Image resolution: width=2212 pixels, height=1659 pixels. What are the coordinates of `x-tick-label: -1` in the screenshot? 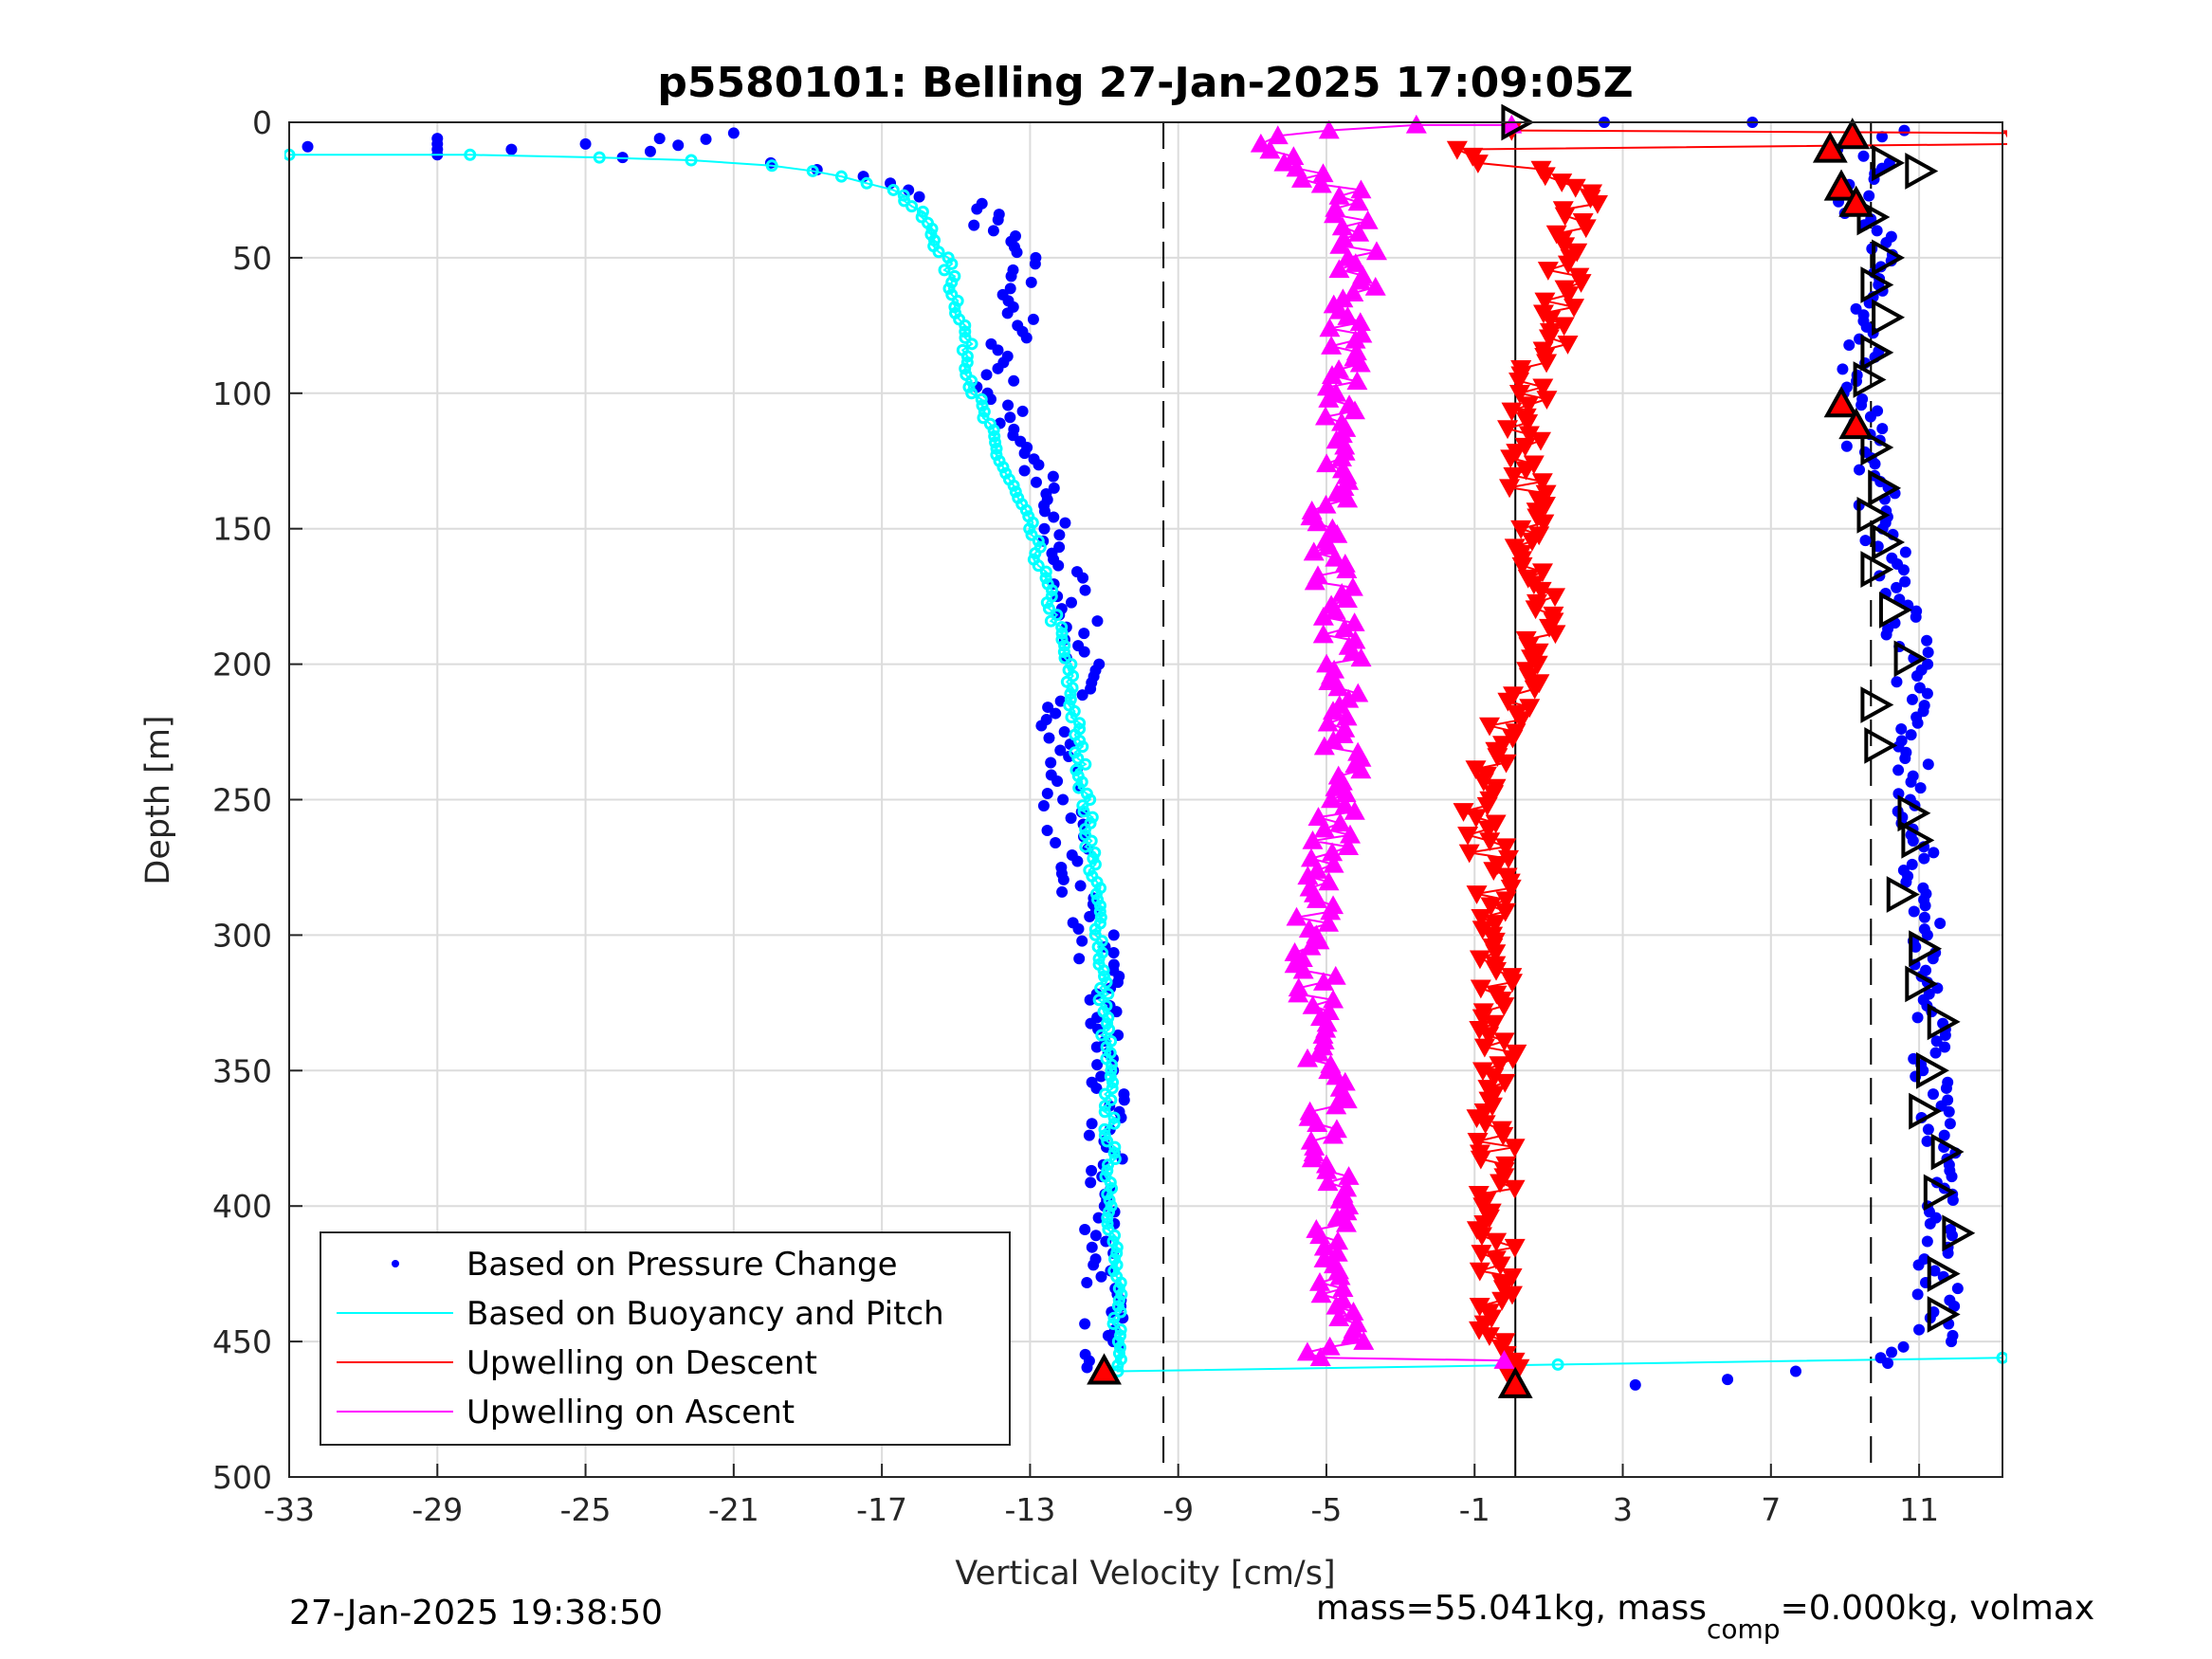 It's located at (1474, 1509).